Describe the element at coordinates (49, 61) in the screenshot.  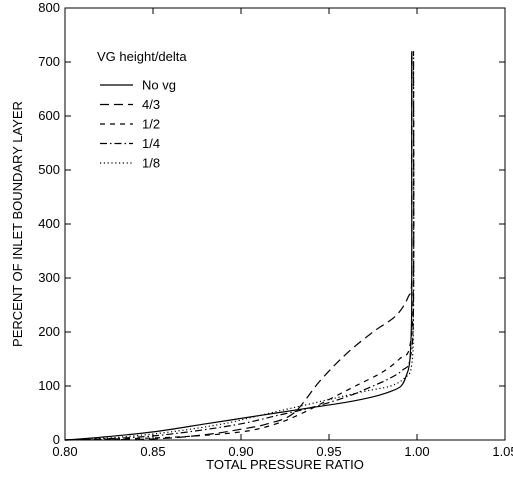
I see `y-tick-label: 700` at that location.